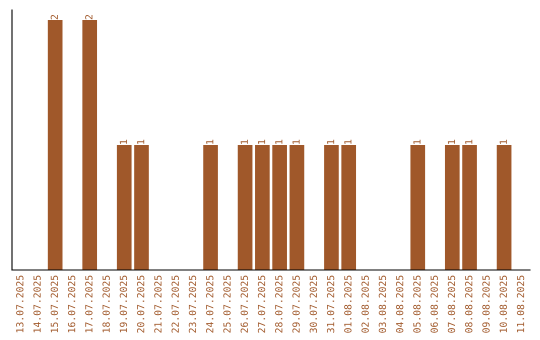  Describe the element at coordinates (192, 304) in the screenshot. I see `x-tick-label: 23.07.2025` at that location.